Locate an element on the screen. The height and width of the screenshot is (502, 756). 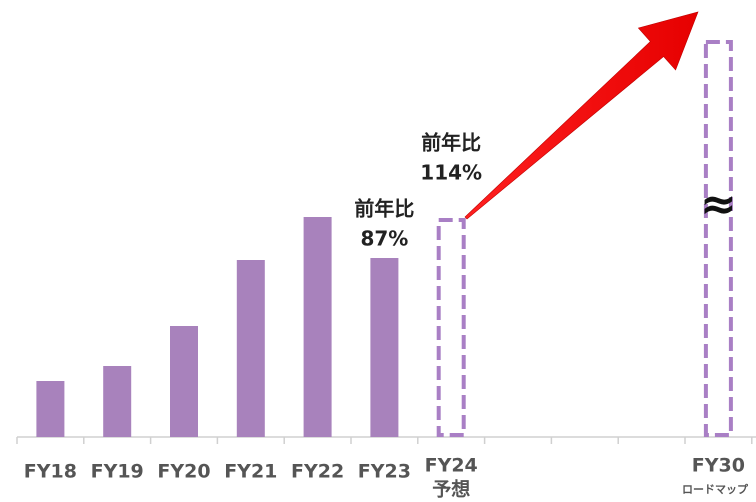
x-tick-label: FY19 is located at coordinates (117, 472).